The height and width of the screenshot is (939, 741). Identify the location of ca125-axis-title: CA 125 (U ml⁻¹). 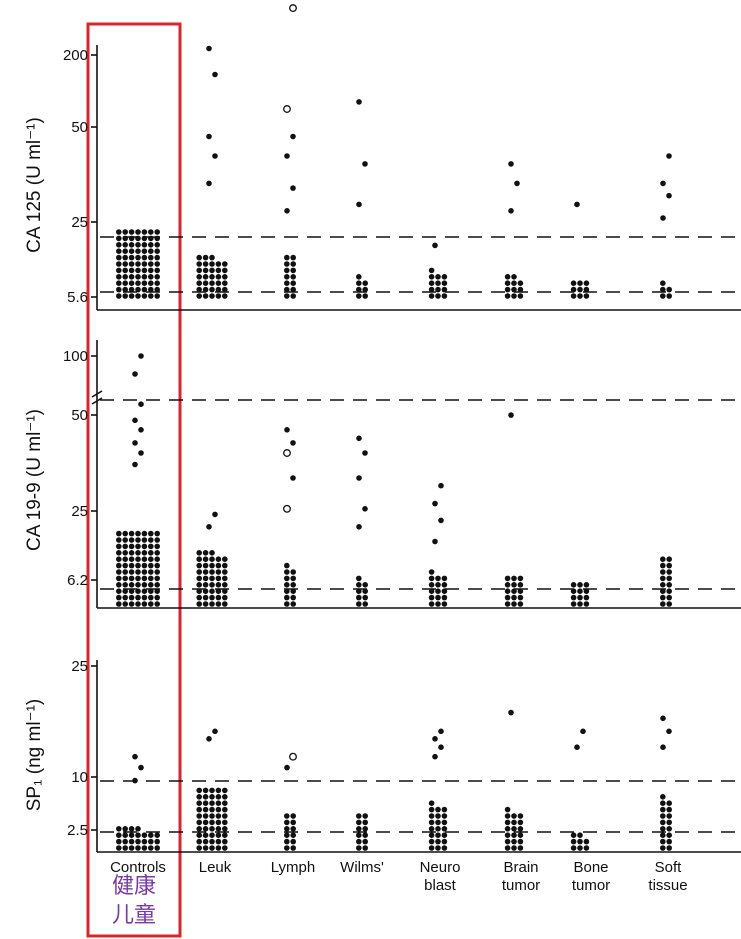
(34, 185).